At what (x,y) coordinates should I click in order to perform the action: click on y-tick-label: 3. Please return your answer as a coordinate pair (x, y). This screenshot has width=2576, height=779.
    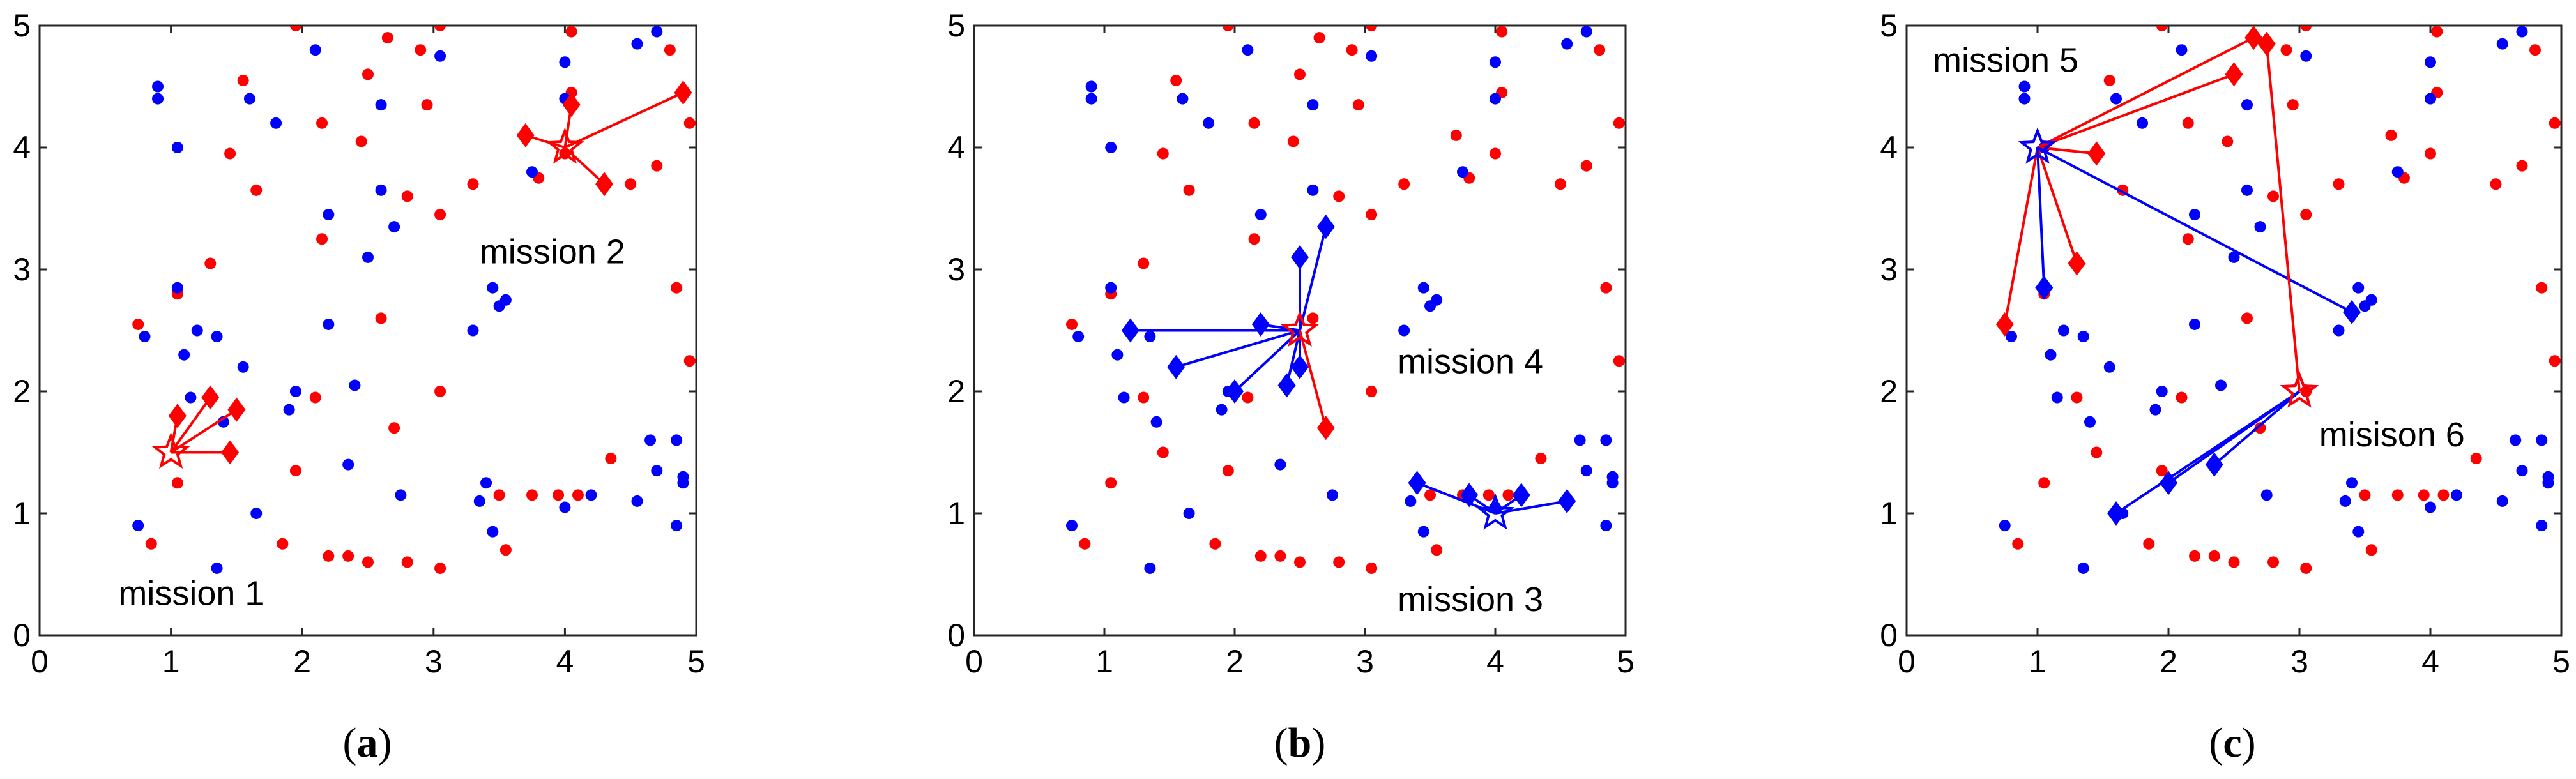
    Looking at the image, I should click on (1889, 269).